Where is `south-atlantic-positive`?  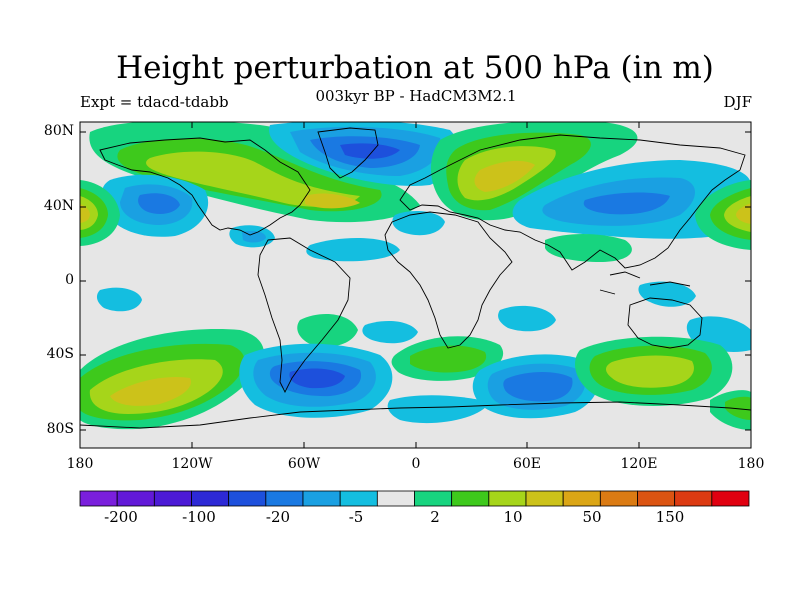 south-atlantic-positive is located at coordinates (327, 330).